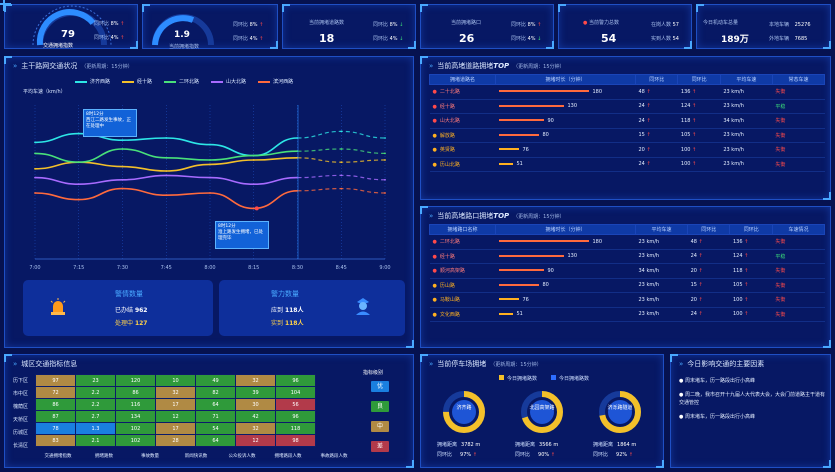  I want to click on heatmap-cell: 134, so click(135, 416).